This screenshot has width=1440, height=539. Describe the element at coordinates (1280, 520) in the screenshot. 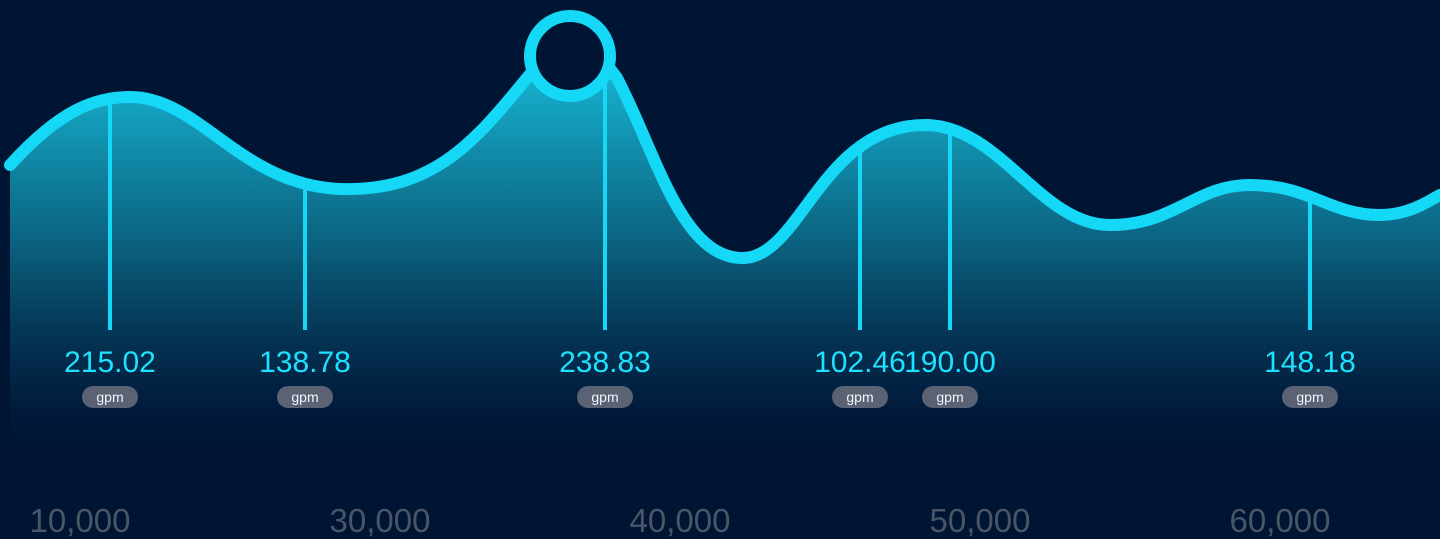

I see `x-tick-label: 60,000` at that location.